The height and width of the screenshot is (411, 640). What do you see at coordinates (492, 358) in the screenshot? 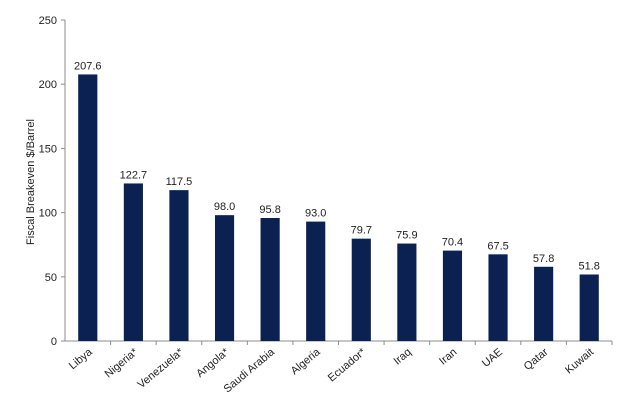
I see `category-label: UAE` at bounding box center [492, 358].